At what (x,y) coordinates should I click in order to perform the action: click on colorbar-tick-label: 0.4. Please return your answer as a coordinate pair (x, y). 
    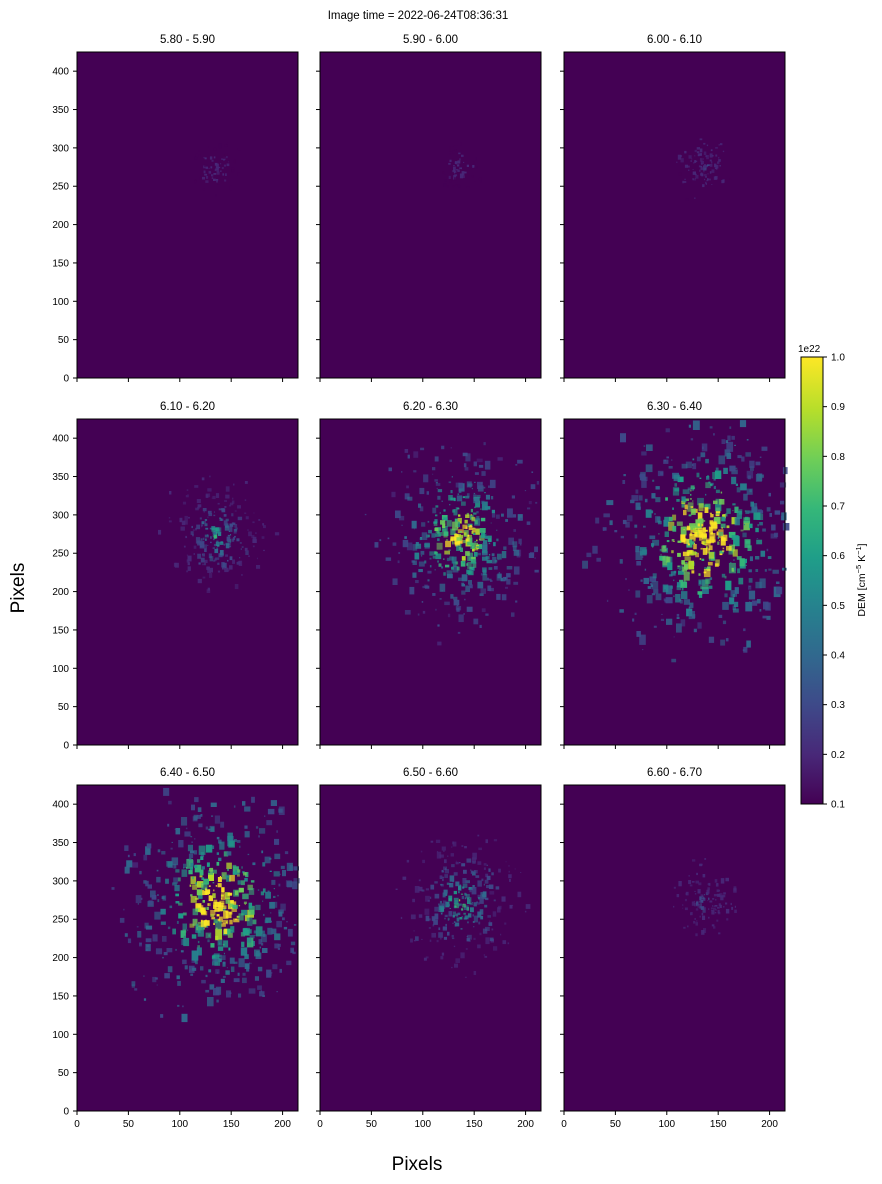
    Looking at the image, I should click on (838, 656).